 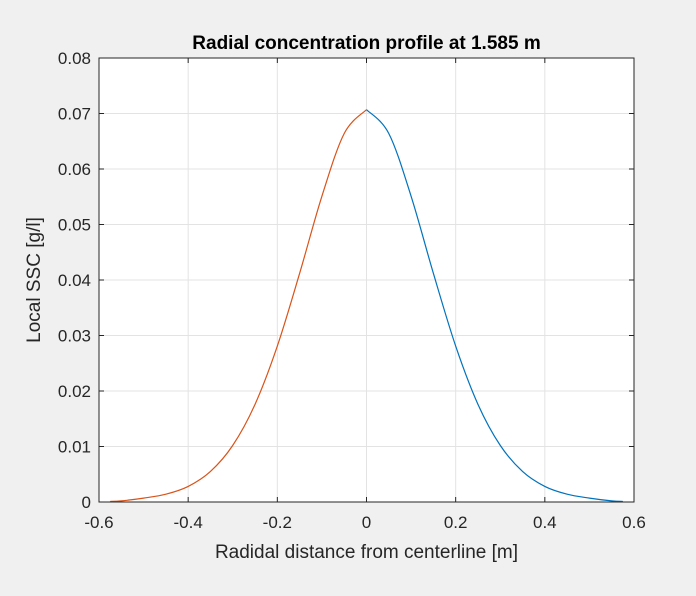 What do you see at coordinates (74, 447) in the screenshot?
I see `y-tick-label: 0.01` at bounding box center [74, 447].